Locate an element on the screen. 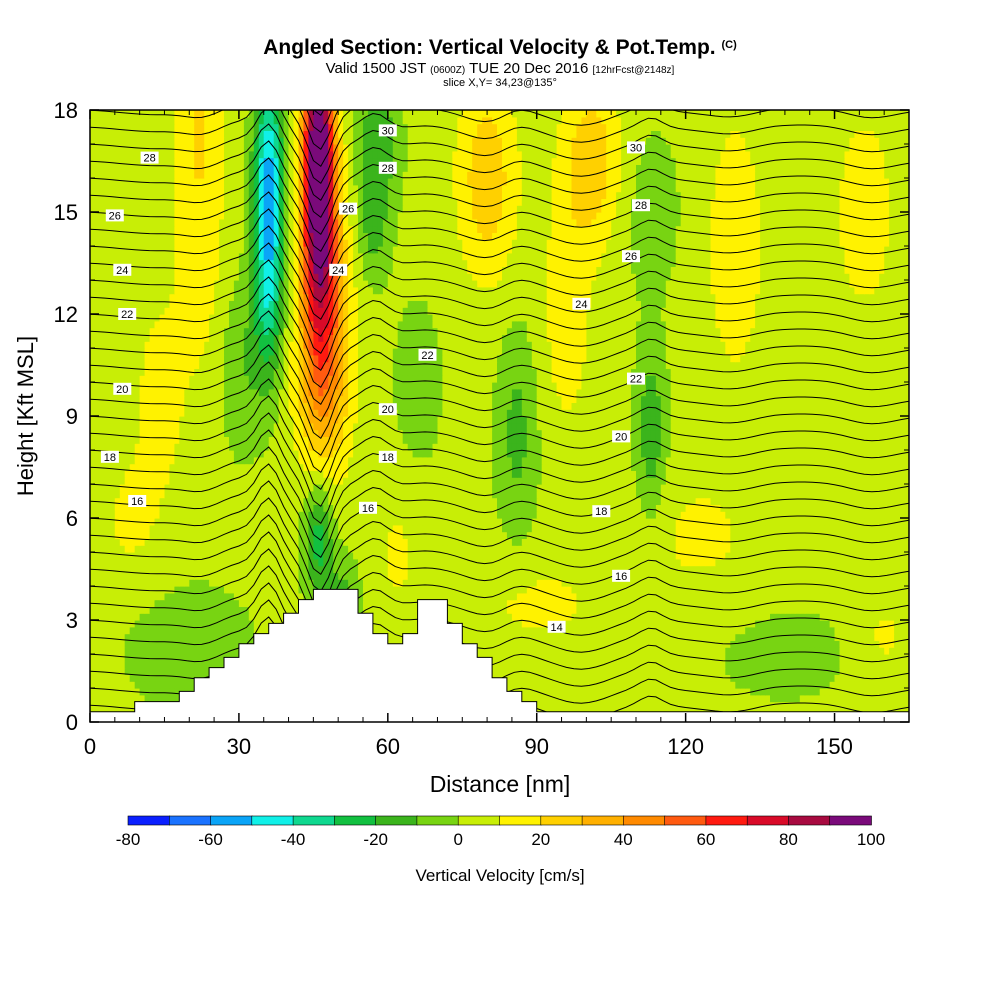 The width and height of the screenshot is (1000, 1000). forecast-info: [12hrFcst@2148z] is located at coordinates (633, 70).